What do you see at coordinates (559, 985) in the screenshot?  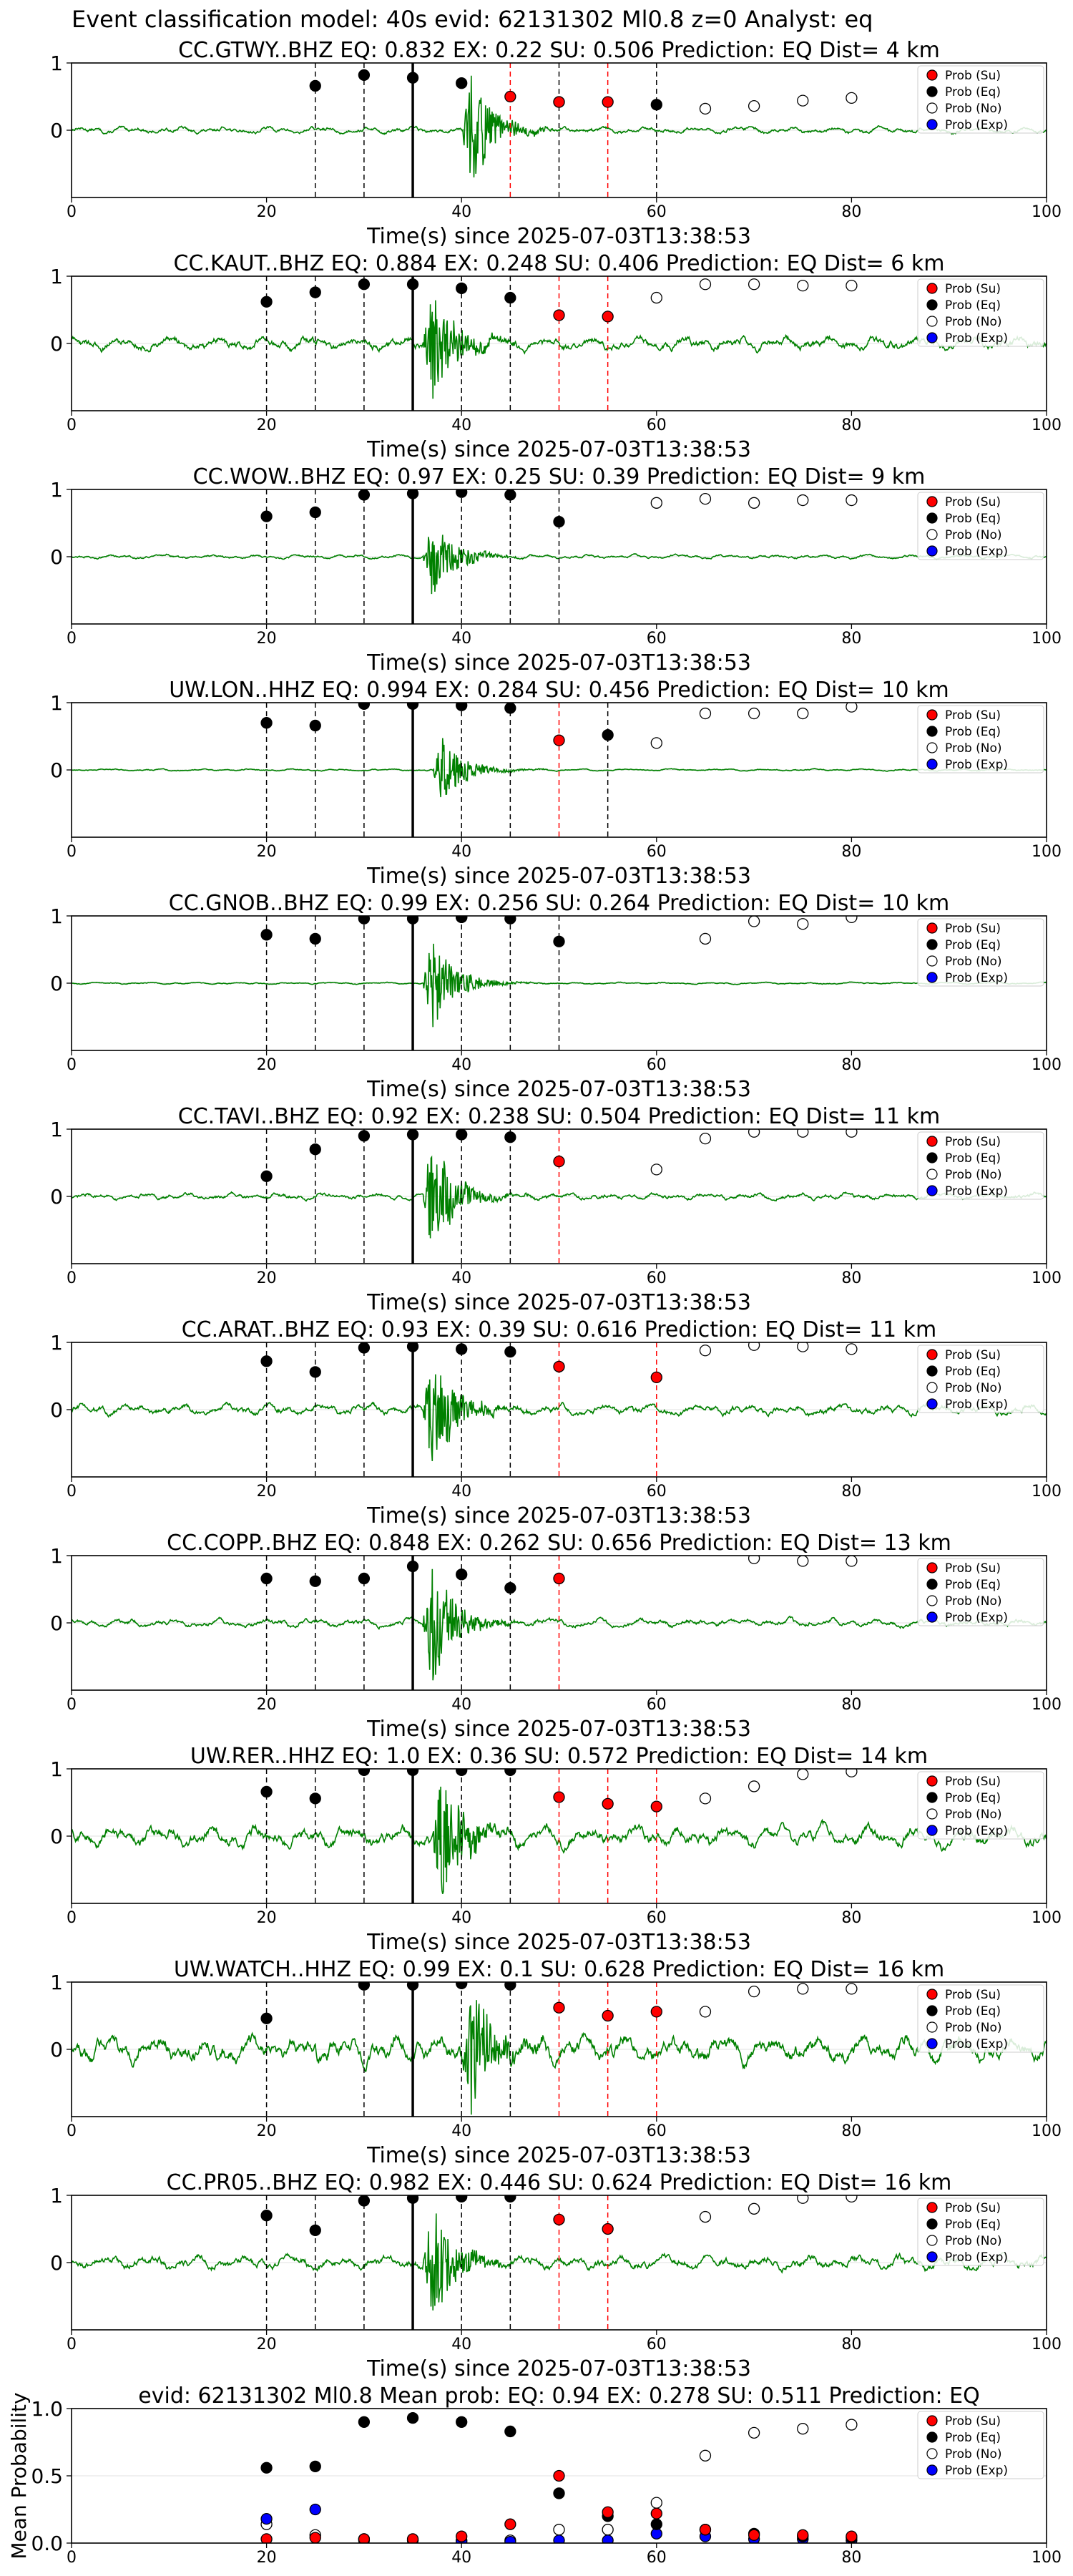 I see `waveform-trace` at bounding box center [559, 985].